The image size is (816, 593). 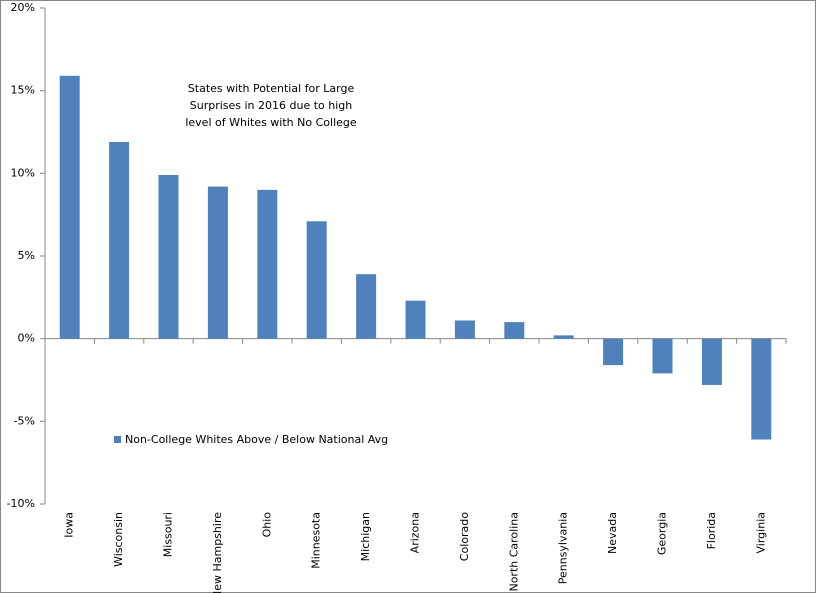 I want to click on x-tick-label: Wisconsin, so click(x=118, y=539).